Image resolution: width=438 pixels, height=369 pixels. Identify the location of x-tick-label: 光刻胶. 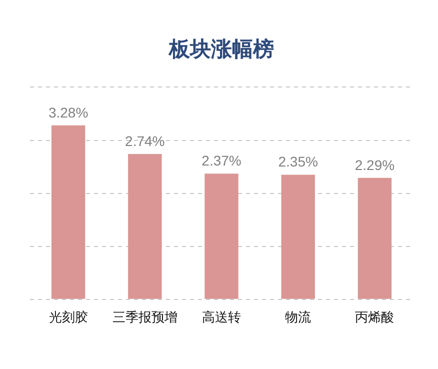
(68, 318).